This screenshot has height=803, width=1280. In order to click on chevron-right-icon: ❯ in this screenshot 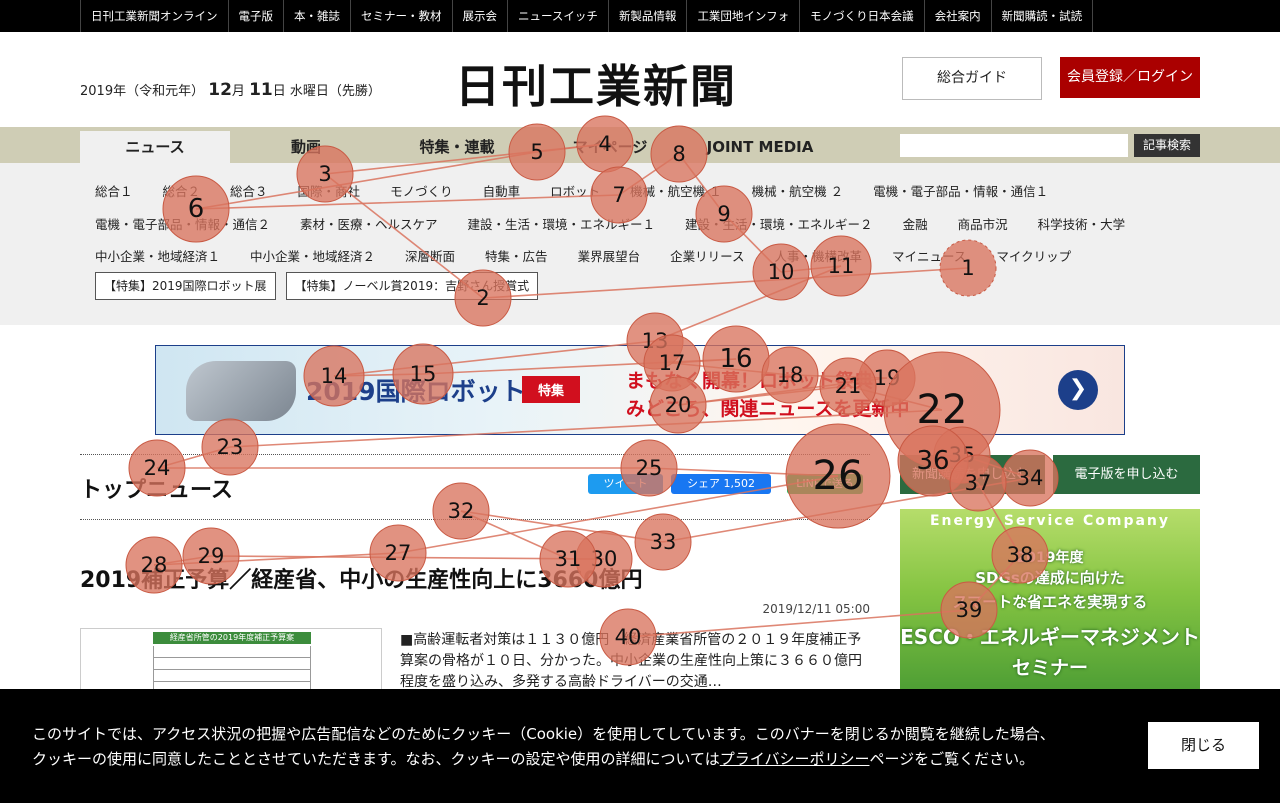, I will do `click(1078, 390)`.